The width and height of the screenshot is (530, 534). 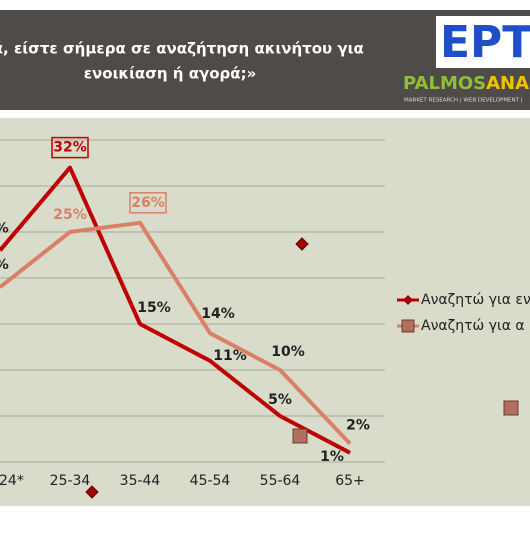 What do you see at coordinates (280, 481) in the screenshot?
I see `x-tick-label: 55-64` at bounding box center [280, 481].